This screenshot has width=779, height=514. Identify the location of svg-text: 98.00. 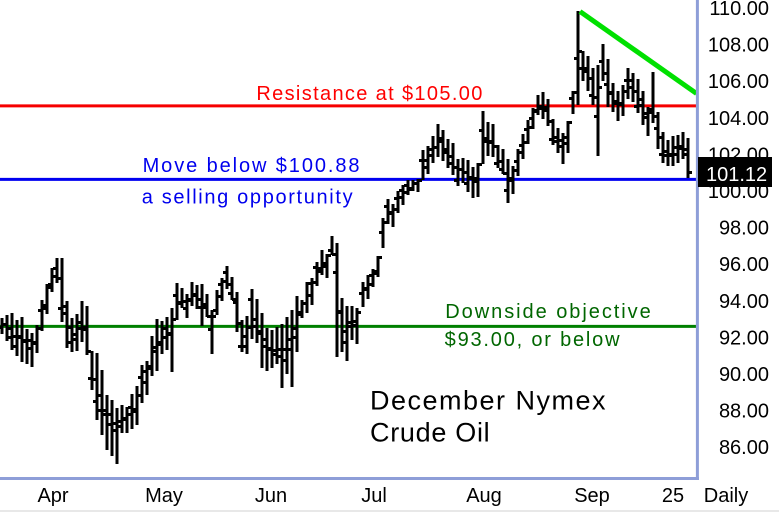
(744, 229).